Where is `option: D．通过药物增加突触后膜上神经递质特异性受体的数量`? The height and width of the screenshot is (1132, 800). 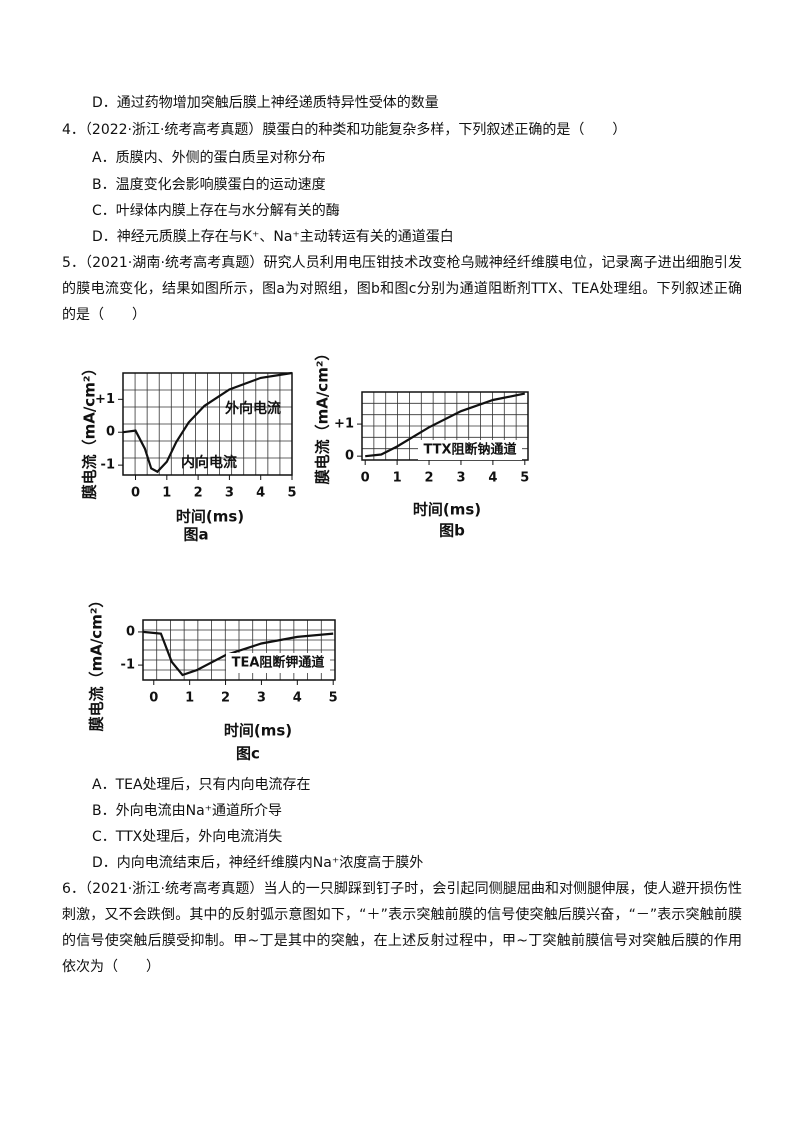 option: D．通过药物增加突触后膜上神经递质特异性受体的数量 is located at coordinates (265, 103).